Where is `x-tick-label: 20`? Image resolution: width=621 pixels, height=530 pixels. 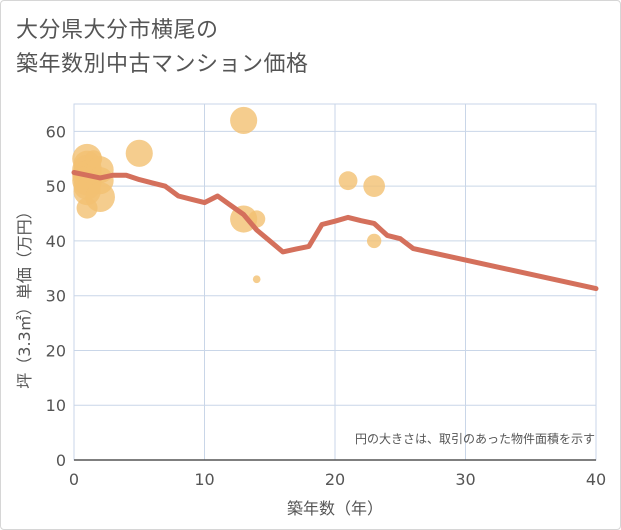 x-tick-label: 20 is located at coordinates (335, 479).